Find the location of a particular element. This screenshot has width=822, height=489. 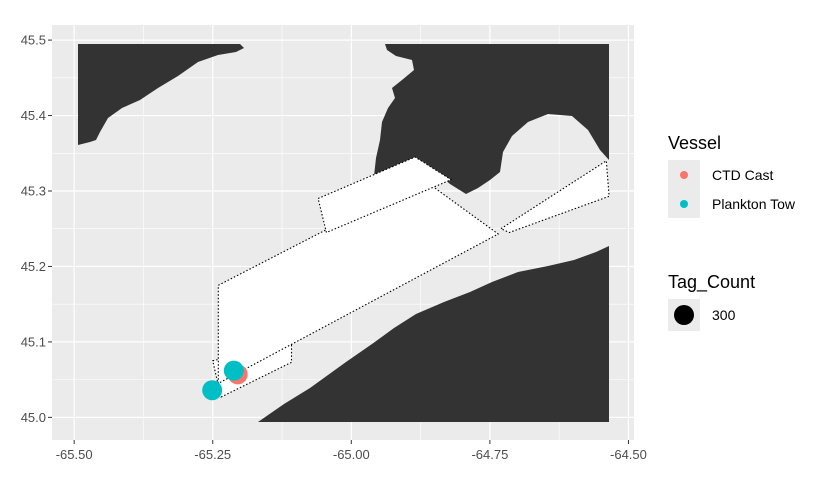

y-tick-label: 45.2 is located at coordinates (33, 266).